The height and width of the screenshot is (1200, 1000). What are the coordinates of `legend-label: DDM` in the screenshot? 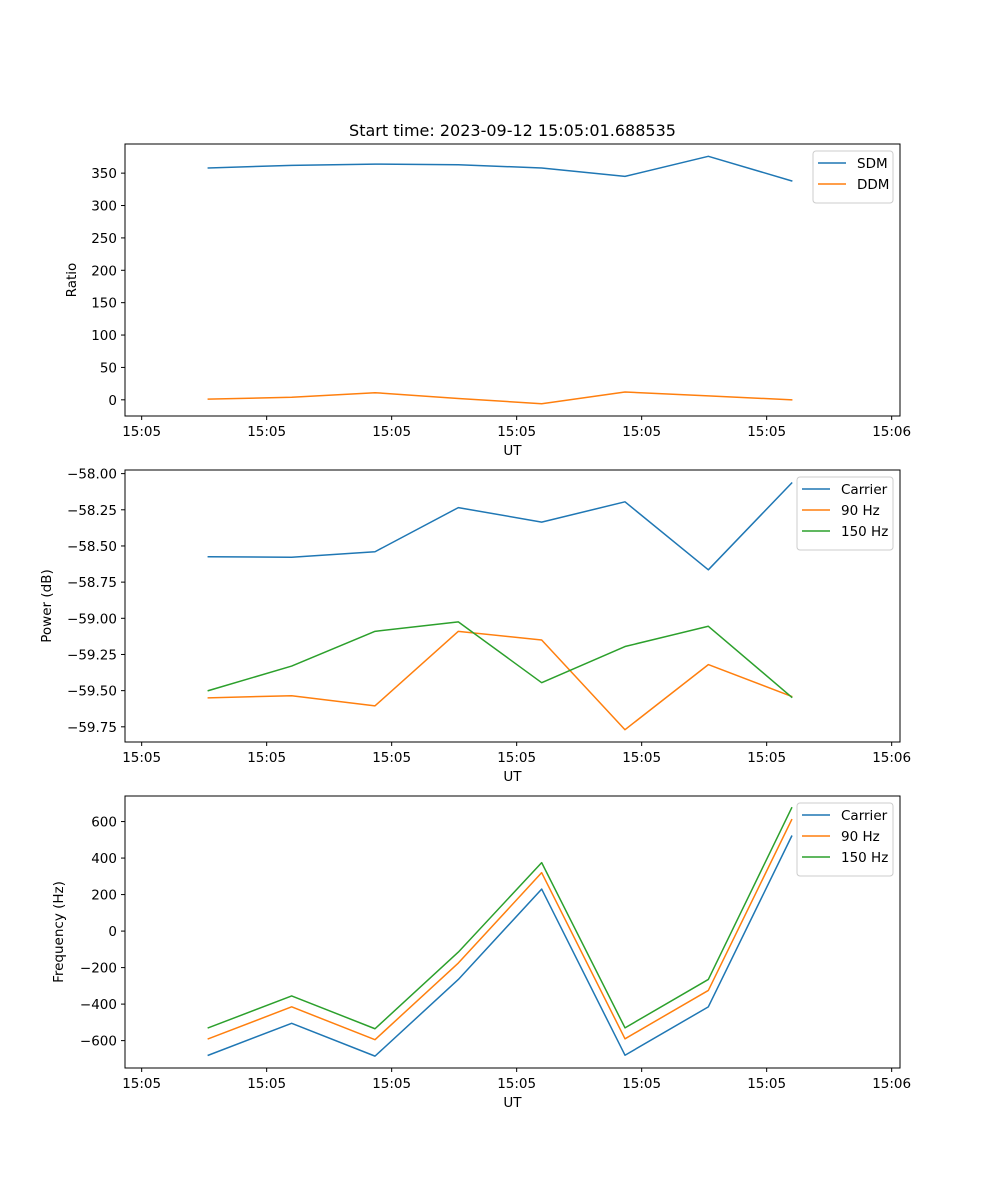 It's located at (873, 185).